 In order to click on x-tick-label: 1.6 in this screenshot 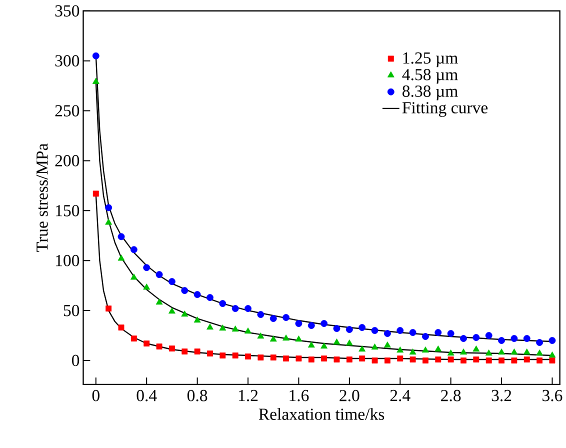, I will do `click(299, 396)`.